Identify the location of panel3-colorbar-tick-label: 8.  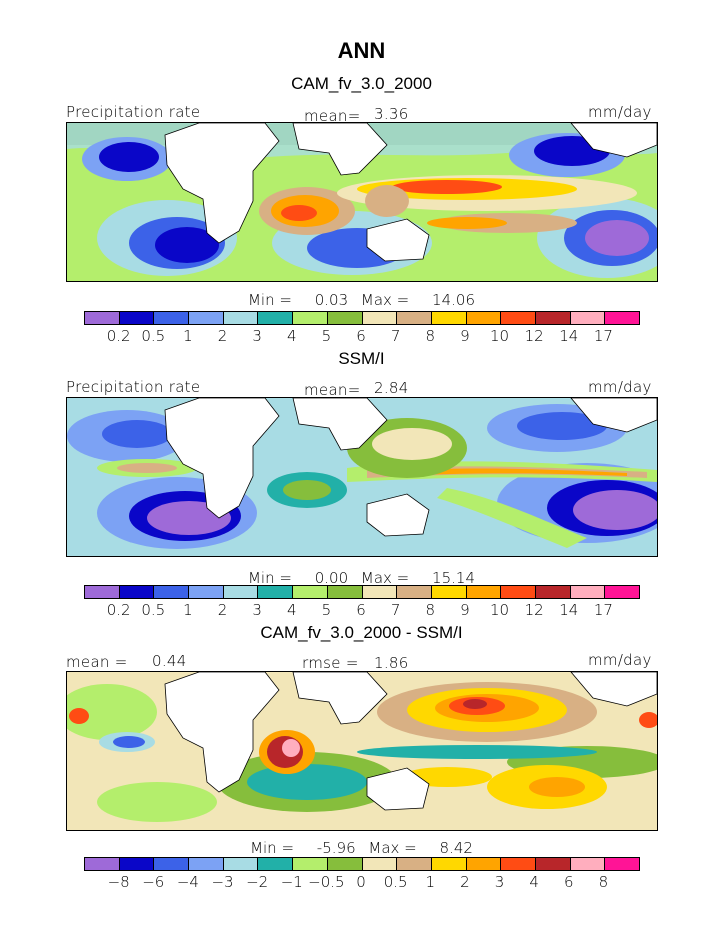
(603, 882).